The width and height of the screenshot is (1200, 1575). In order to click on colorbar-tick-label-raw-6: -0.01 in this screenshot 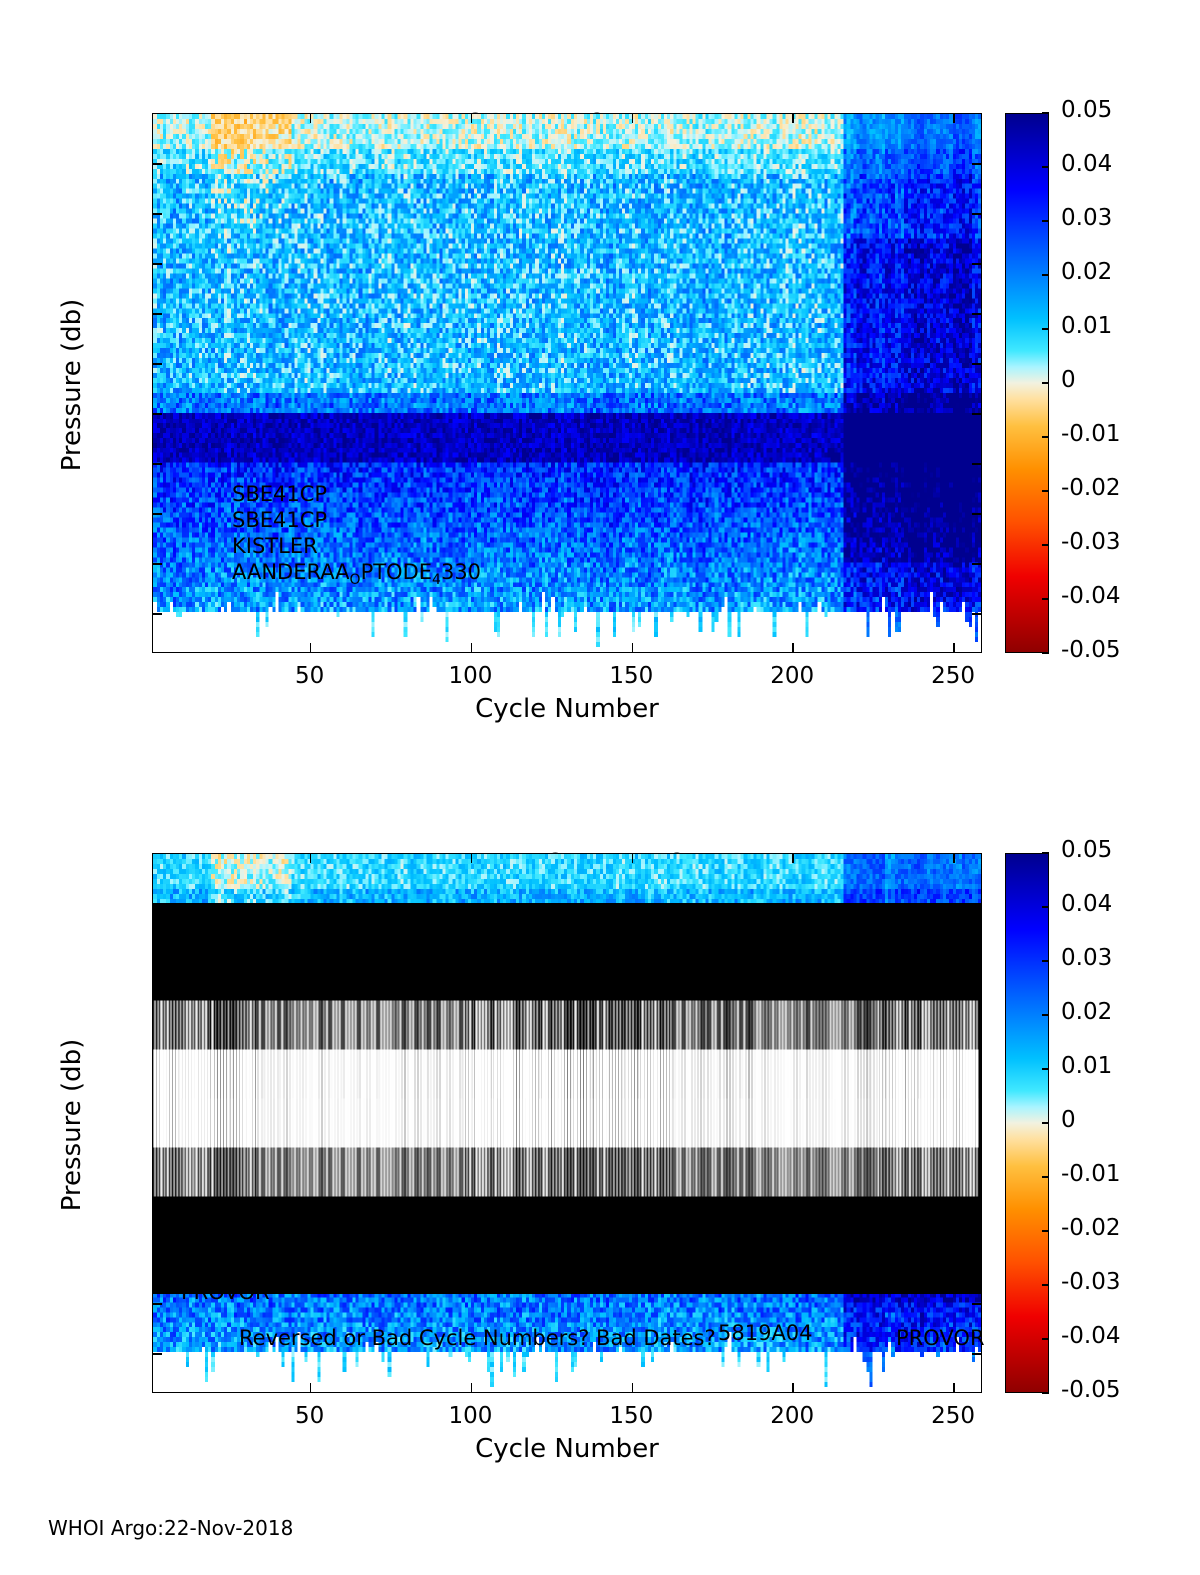, I will do `click(1091, 434)`.